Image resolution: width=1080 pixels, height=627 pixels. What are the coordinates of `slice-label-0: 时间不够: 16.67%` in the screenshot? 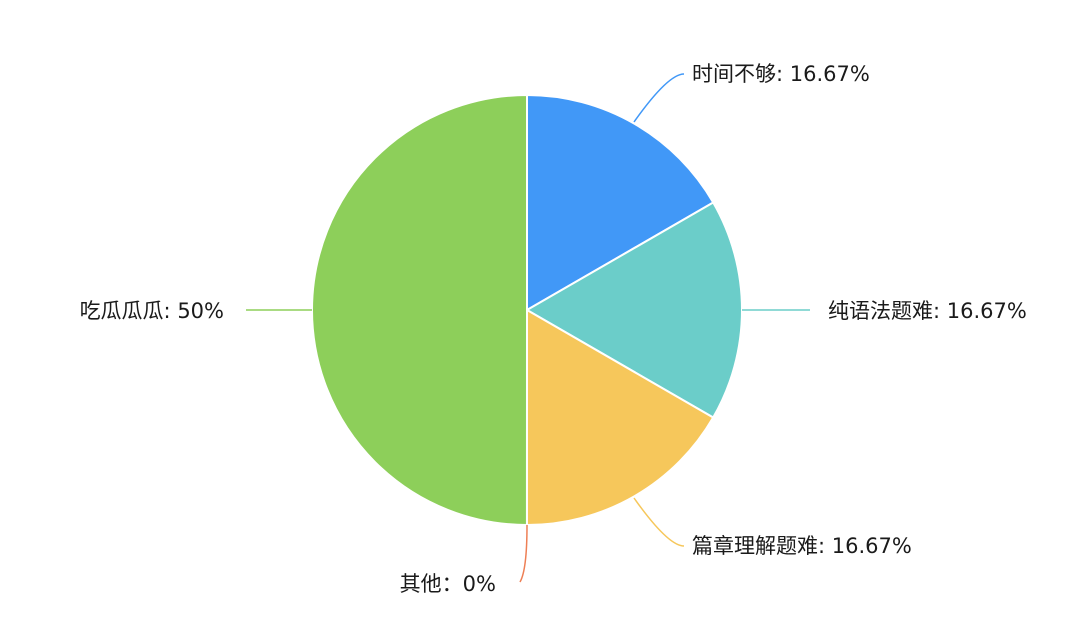 It's located at (781, 74).